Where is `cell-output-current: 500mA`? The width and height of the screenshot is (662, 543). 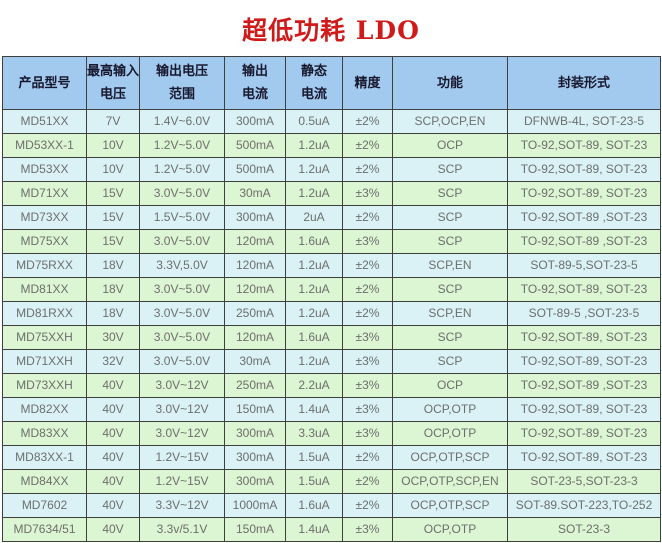 cell-output-current: 500mA is located at coordinates (255, 169).